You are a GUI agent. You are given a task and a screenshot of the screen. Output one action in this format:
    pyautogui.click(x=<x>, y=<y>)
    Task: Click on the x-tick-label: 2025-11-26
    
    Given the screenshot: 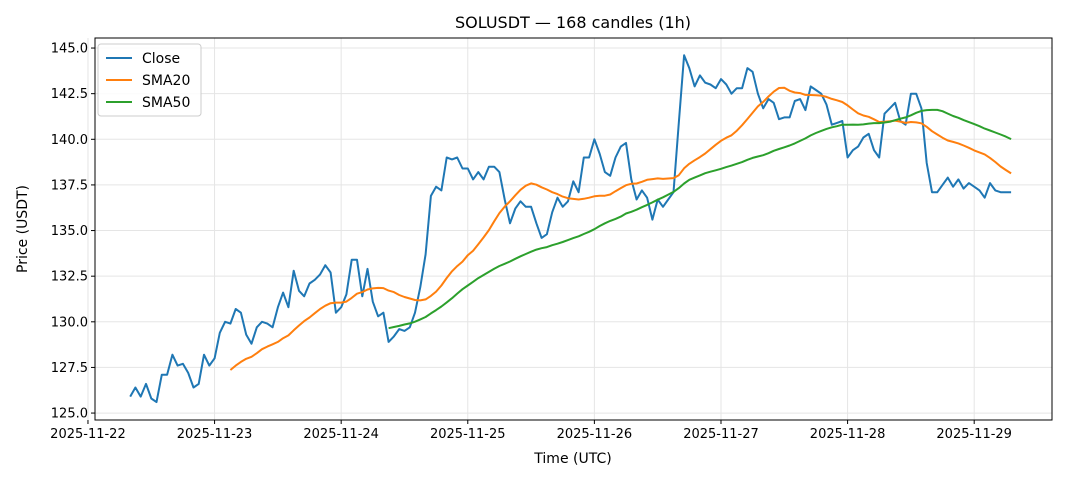 What is the action you would take?
    pyautogui.click(x=595, y=434)
    